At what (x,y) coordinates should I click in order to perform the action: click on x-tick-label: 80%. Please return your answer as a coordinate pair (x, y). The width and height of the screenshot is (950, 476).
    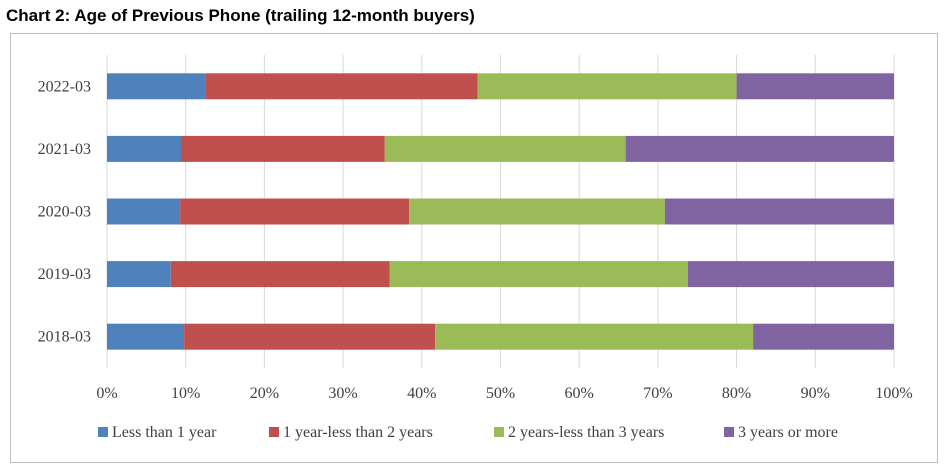
    Looking at the image, I should click on (736, 393).